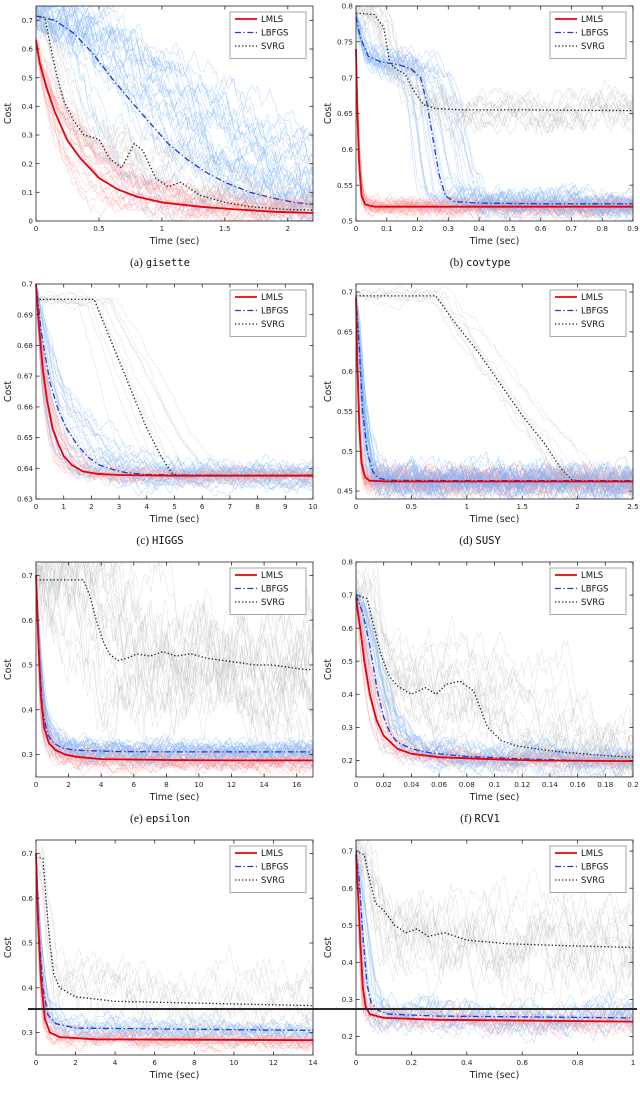 Image resolution: width=640 pixels, height=1112 pixels. I want to click on caption-index: (c), so click(143, 541).